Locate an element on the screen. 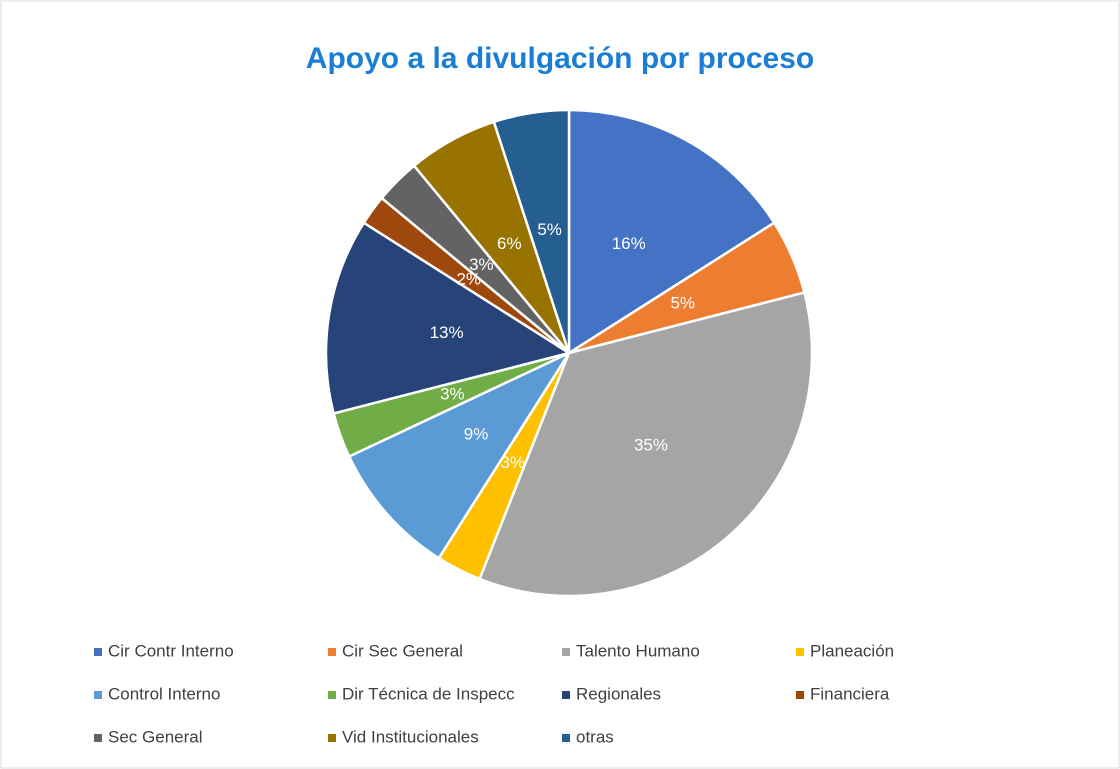 Image resolution: width=1120 pixels, height=769 pixels. data-label: 6% is located at coordinates (509, 243).